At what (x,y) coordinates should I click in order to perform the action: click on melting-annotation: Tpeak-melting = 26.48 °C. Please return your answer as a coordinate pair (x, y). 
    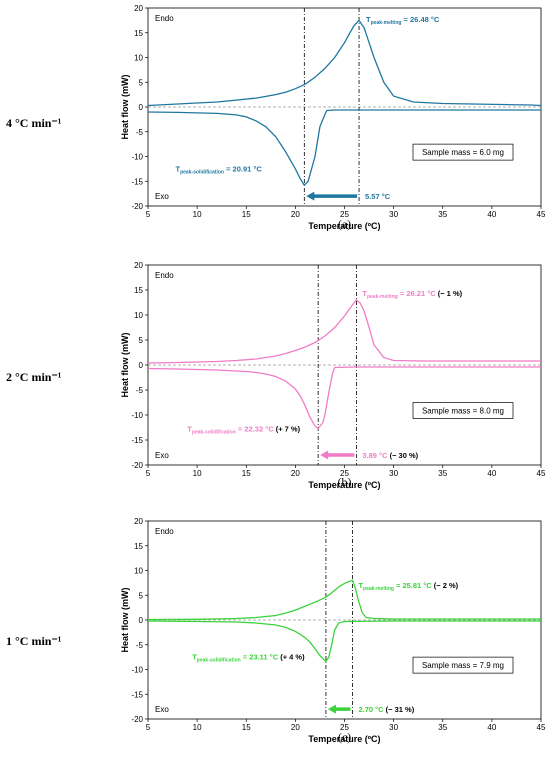
    Looking at the image, I should click on (403, 20).